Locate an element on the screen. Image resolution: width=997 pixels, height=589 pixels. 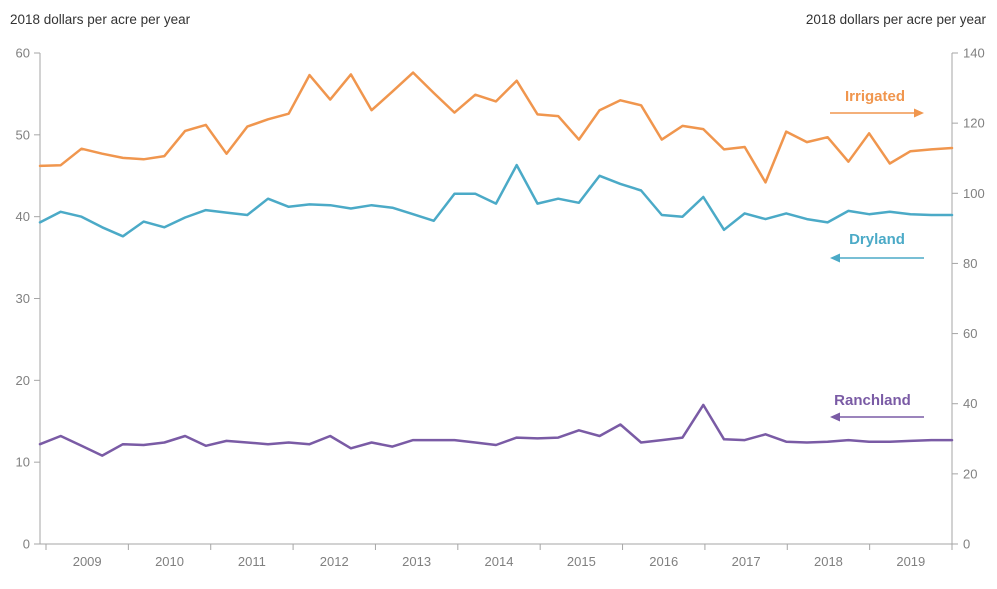
x-axis-year-label: 2019 is located at coordinates (910, 561).